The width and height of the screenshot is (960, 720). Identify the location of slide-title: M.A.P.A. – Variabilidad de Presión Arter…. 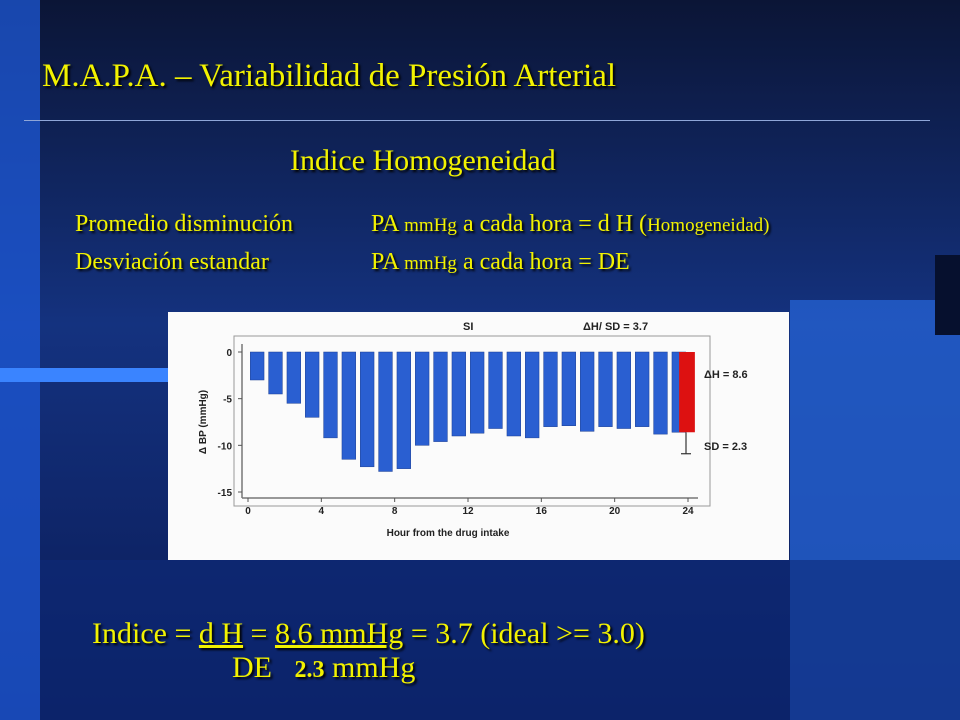
(329, 76).